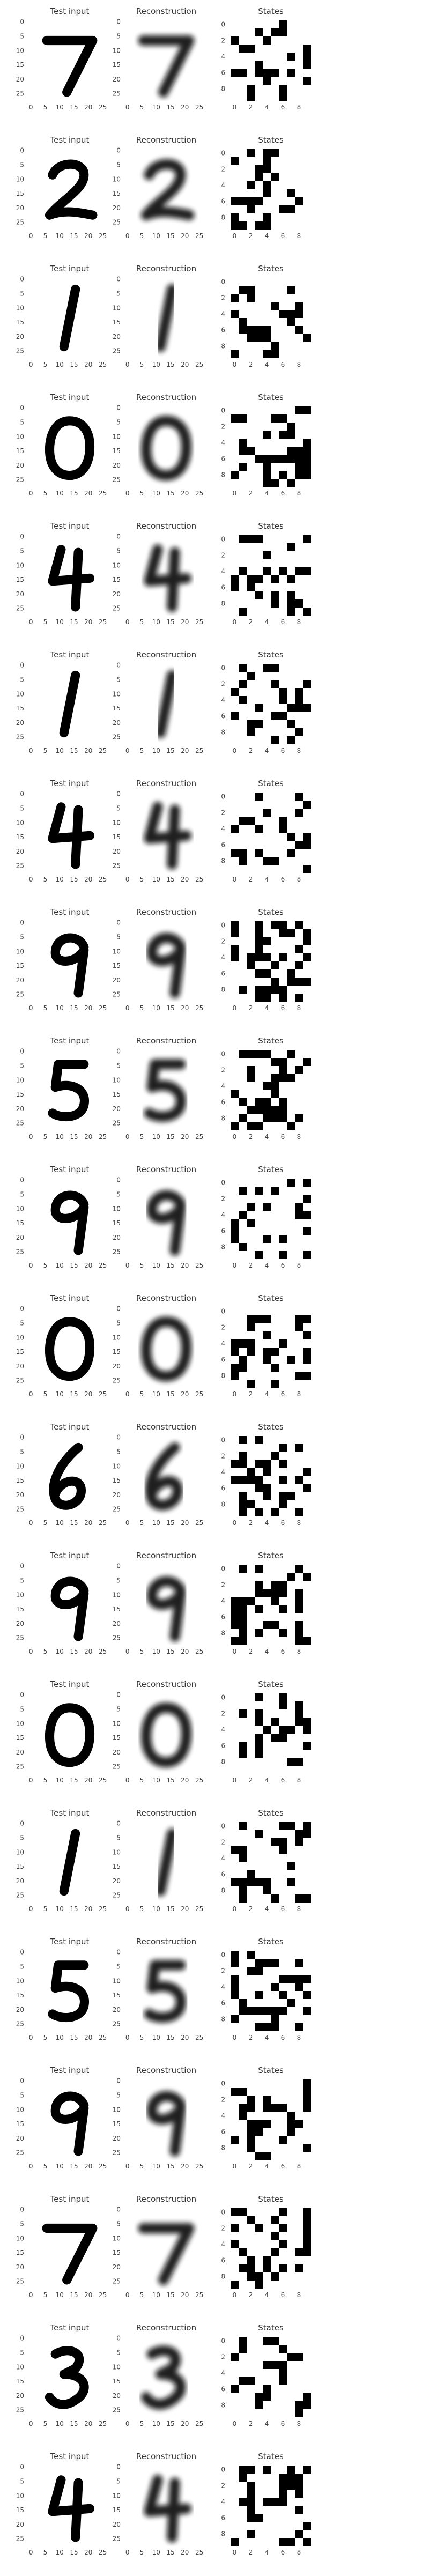  Describe the element at coordinates (70, 11) in the screenshot. I see `panel-title: Test input` at that location.